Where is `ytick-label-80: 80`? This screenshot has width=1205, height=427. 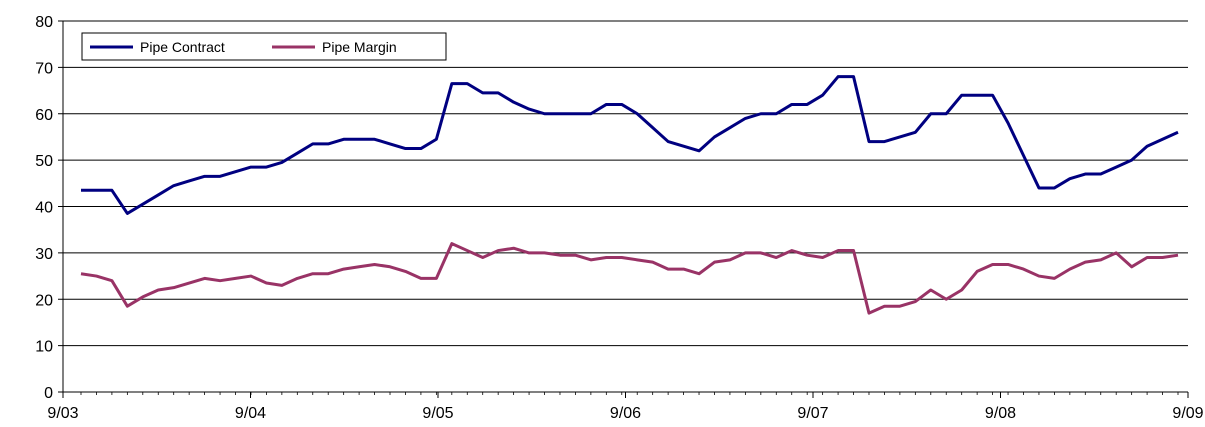 ytick-label-80: 80 is located at coordinates (44, 22).